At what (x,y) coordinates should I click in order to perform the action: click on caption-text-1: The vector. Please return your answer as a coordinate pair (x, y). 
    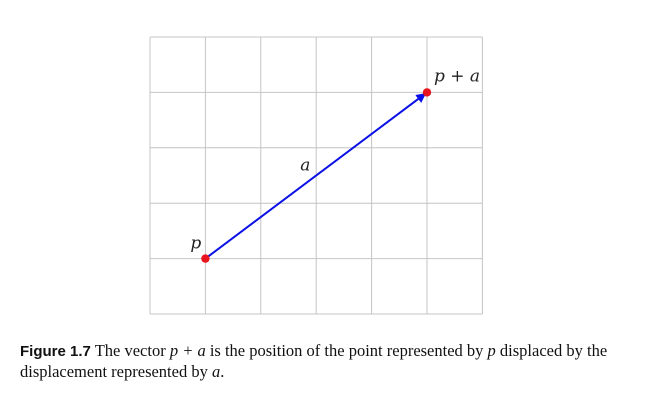
    Looking at the image, I should click on (130, 350).